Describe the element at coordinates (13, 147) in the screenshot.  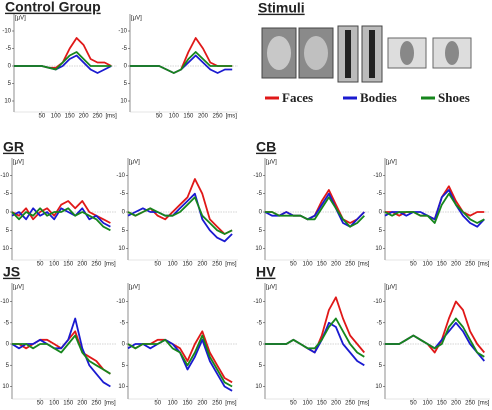
I see `group-title: GR` at that location.